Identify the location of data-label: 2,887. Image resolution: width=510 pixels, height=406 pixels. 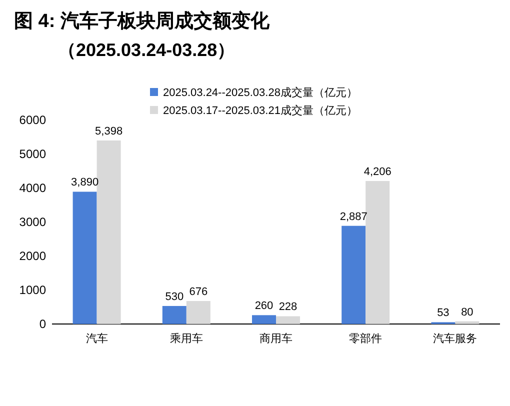
(354, 216).